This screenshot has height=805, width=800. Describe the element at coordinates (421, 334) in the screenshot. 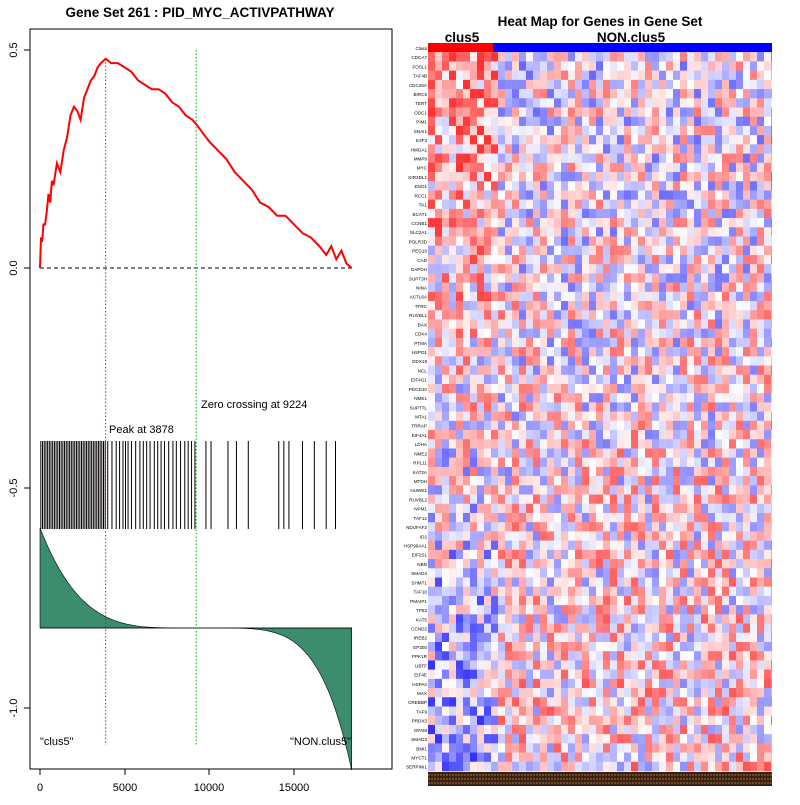

I see `gene-label: CDK4` at that location.